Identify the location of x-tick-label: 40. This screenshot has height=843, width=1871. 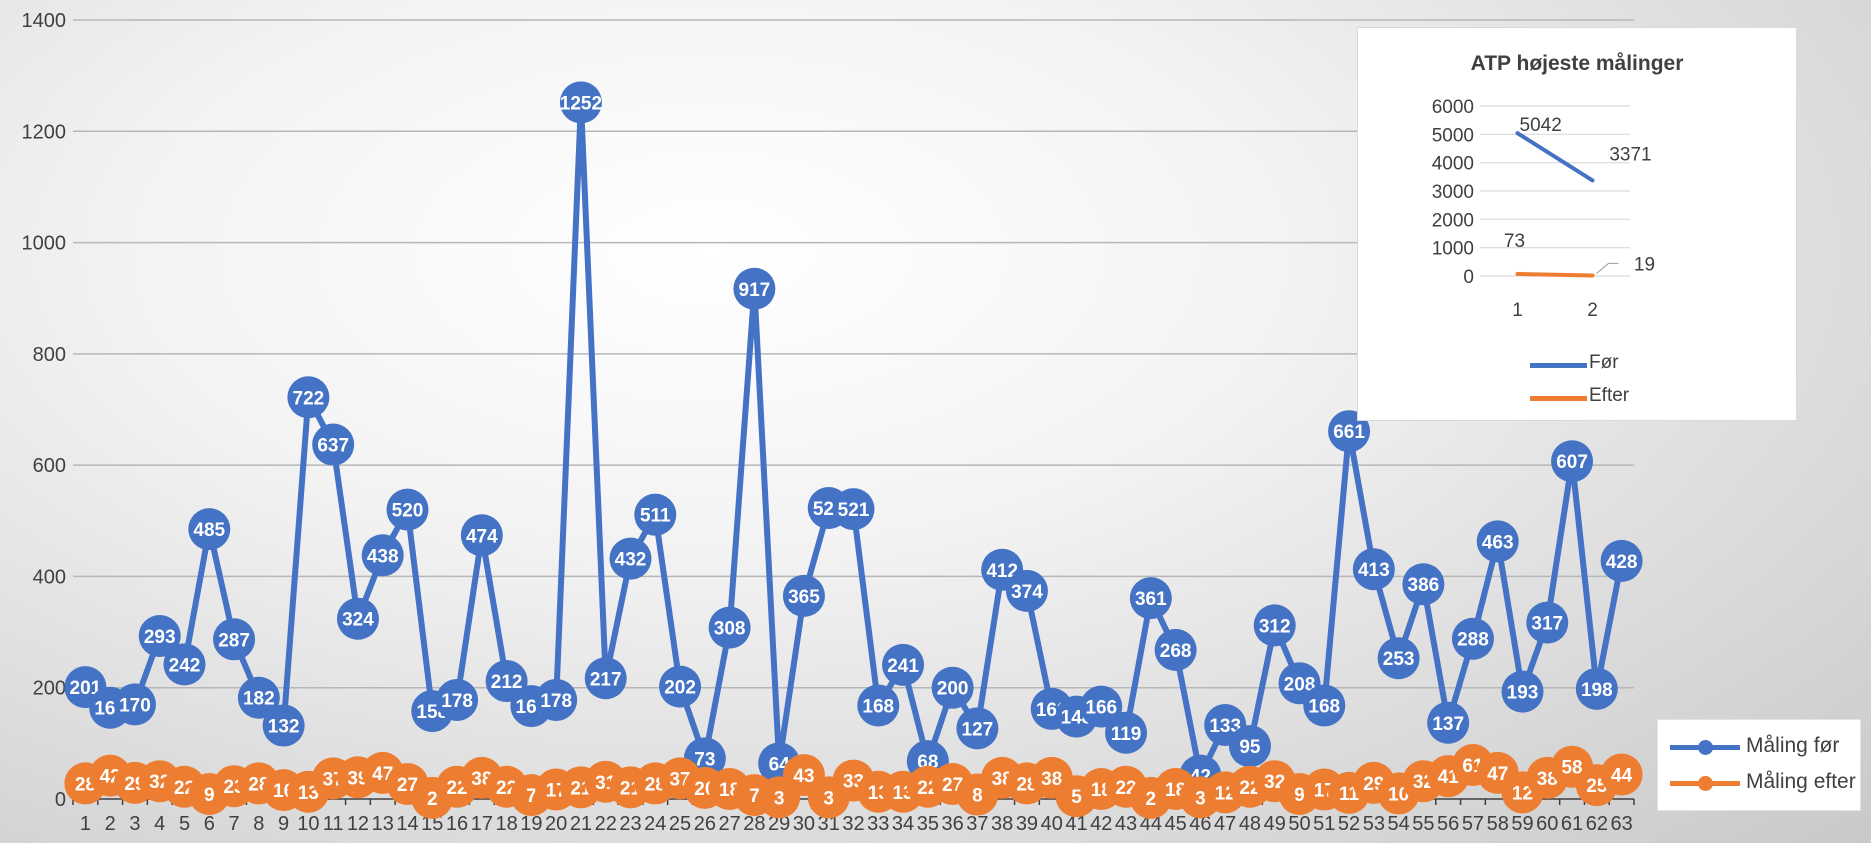
(1052, 824).